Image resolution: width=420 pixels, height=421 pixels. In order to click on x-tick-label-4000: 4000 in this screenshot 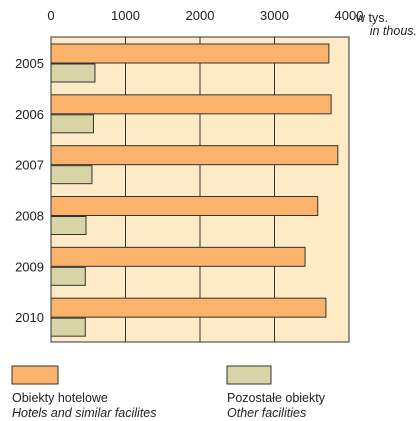, I will do `click(349, 15)`.